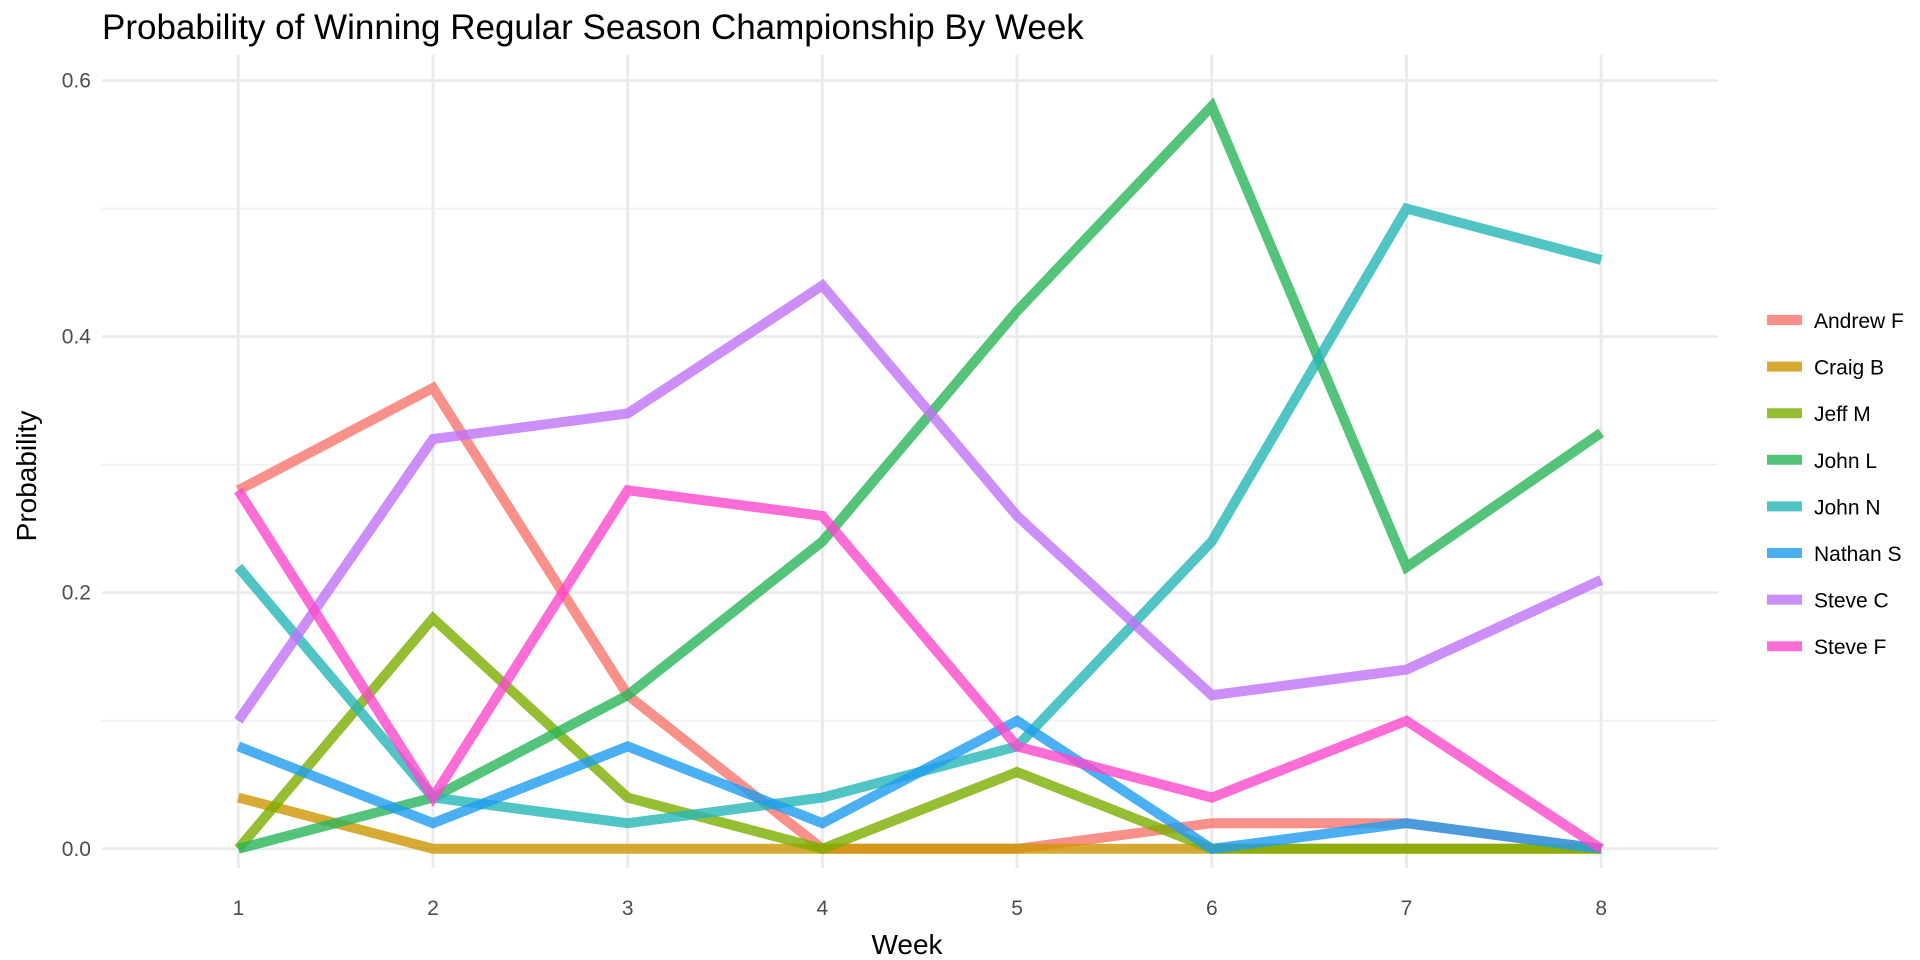 Image resolution: width=1920 pixels, height=960 pixels. I want to click on legend-label: Steve C, so click(1851, 601).